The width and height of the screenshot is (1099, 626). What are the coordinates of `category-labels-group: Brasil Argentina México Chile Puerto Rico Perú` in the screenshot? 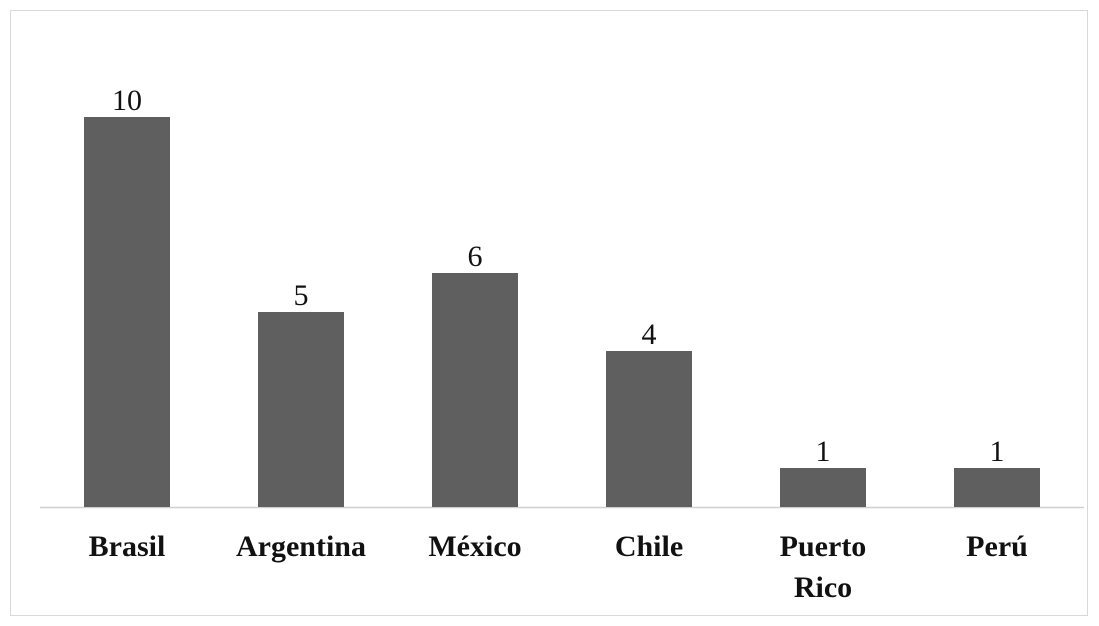 It's located at (558, 567).